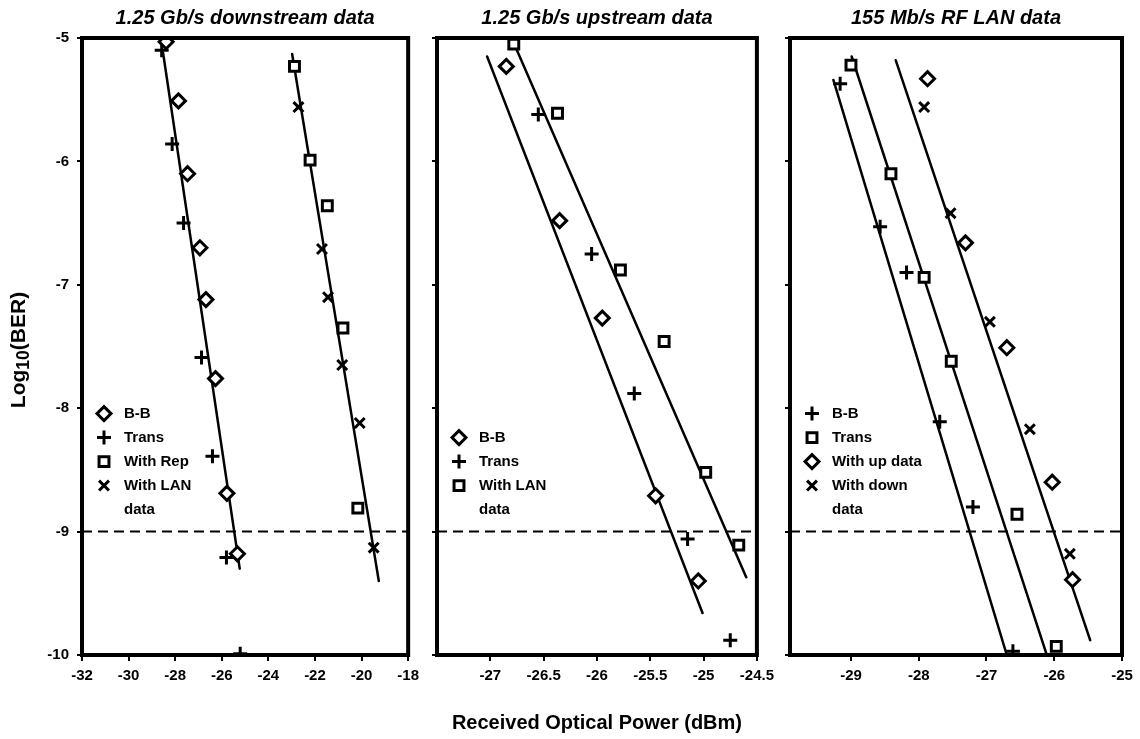 The image size is (1140, 739). I want to click on y-tick-label: -5, so click(62, 37).